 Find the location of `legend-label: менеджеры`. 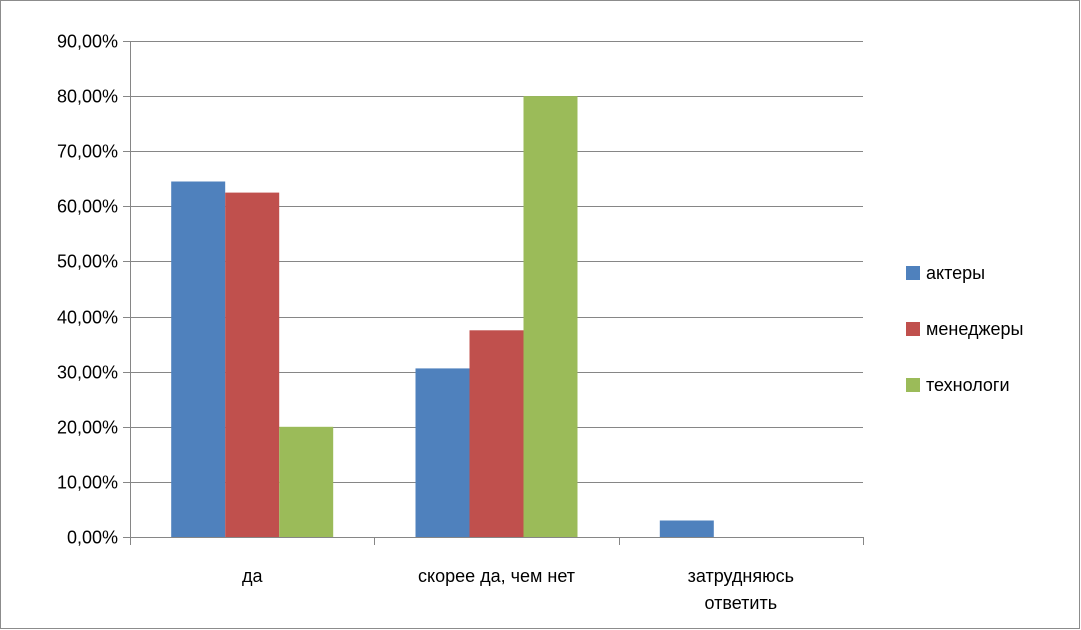

legend-label: менеджеры is located at coordinates (974, 329).